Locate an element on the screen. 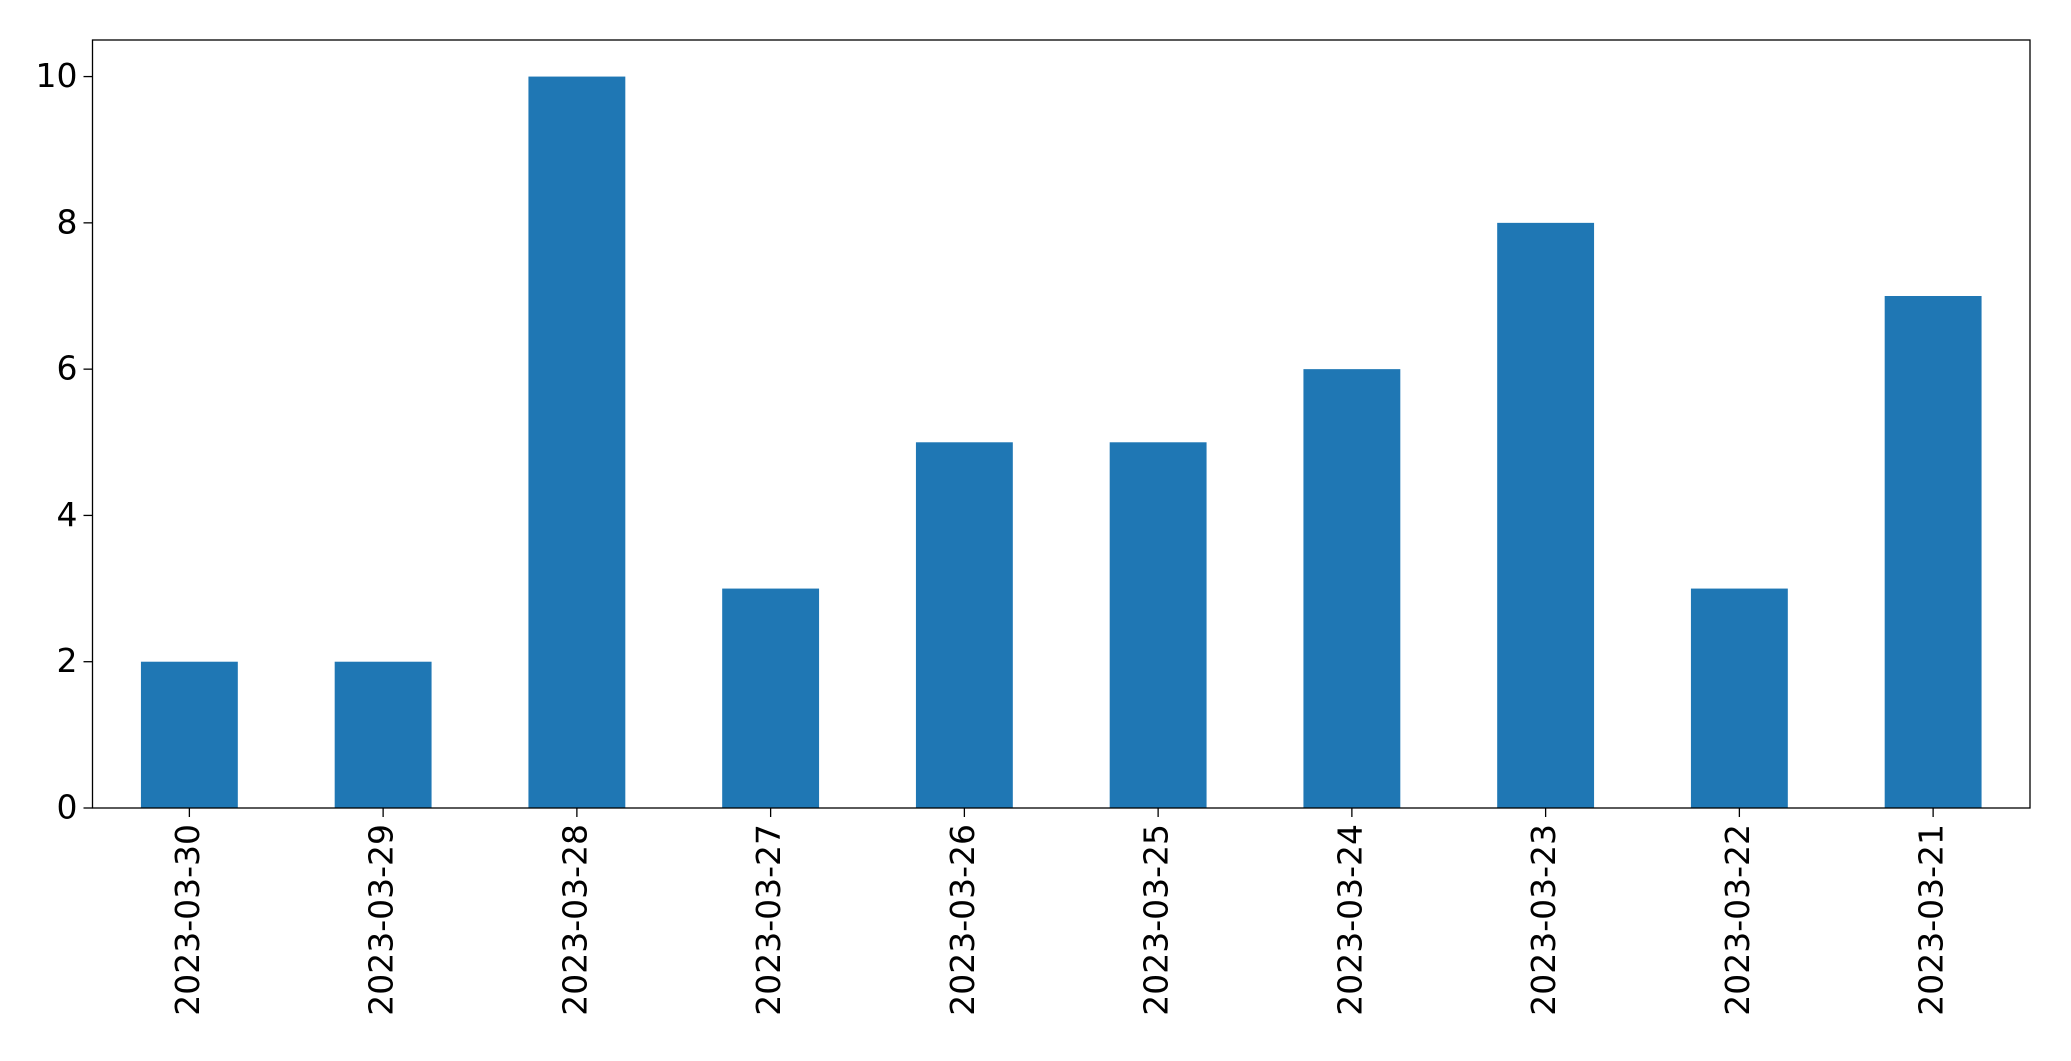 The height and width of the screenshot is (1061, 2071). x-tick-label: 2023-03-24 is located at coordinates (1349, 920).